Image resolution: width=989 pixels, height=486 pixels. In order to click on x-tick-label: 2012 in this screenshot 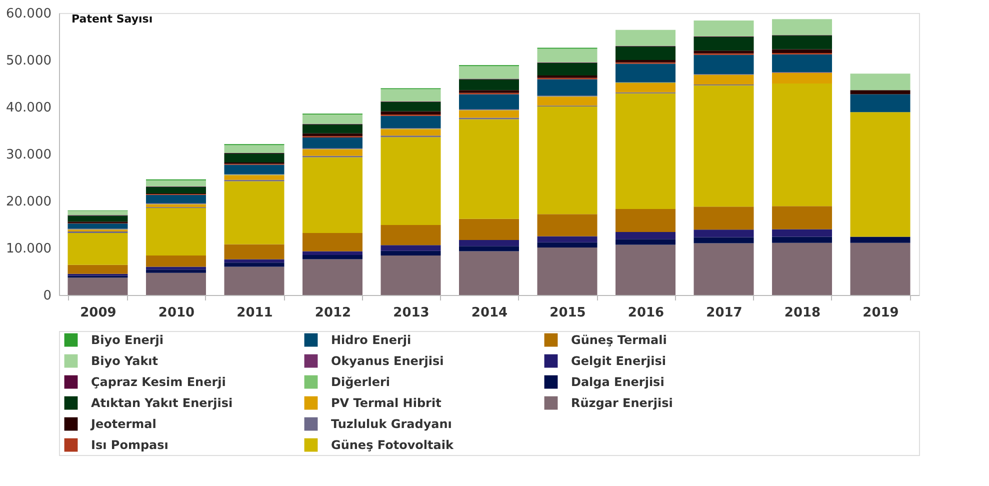, I will do `click(333, 313)`.